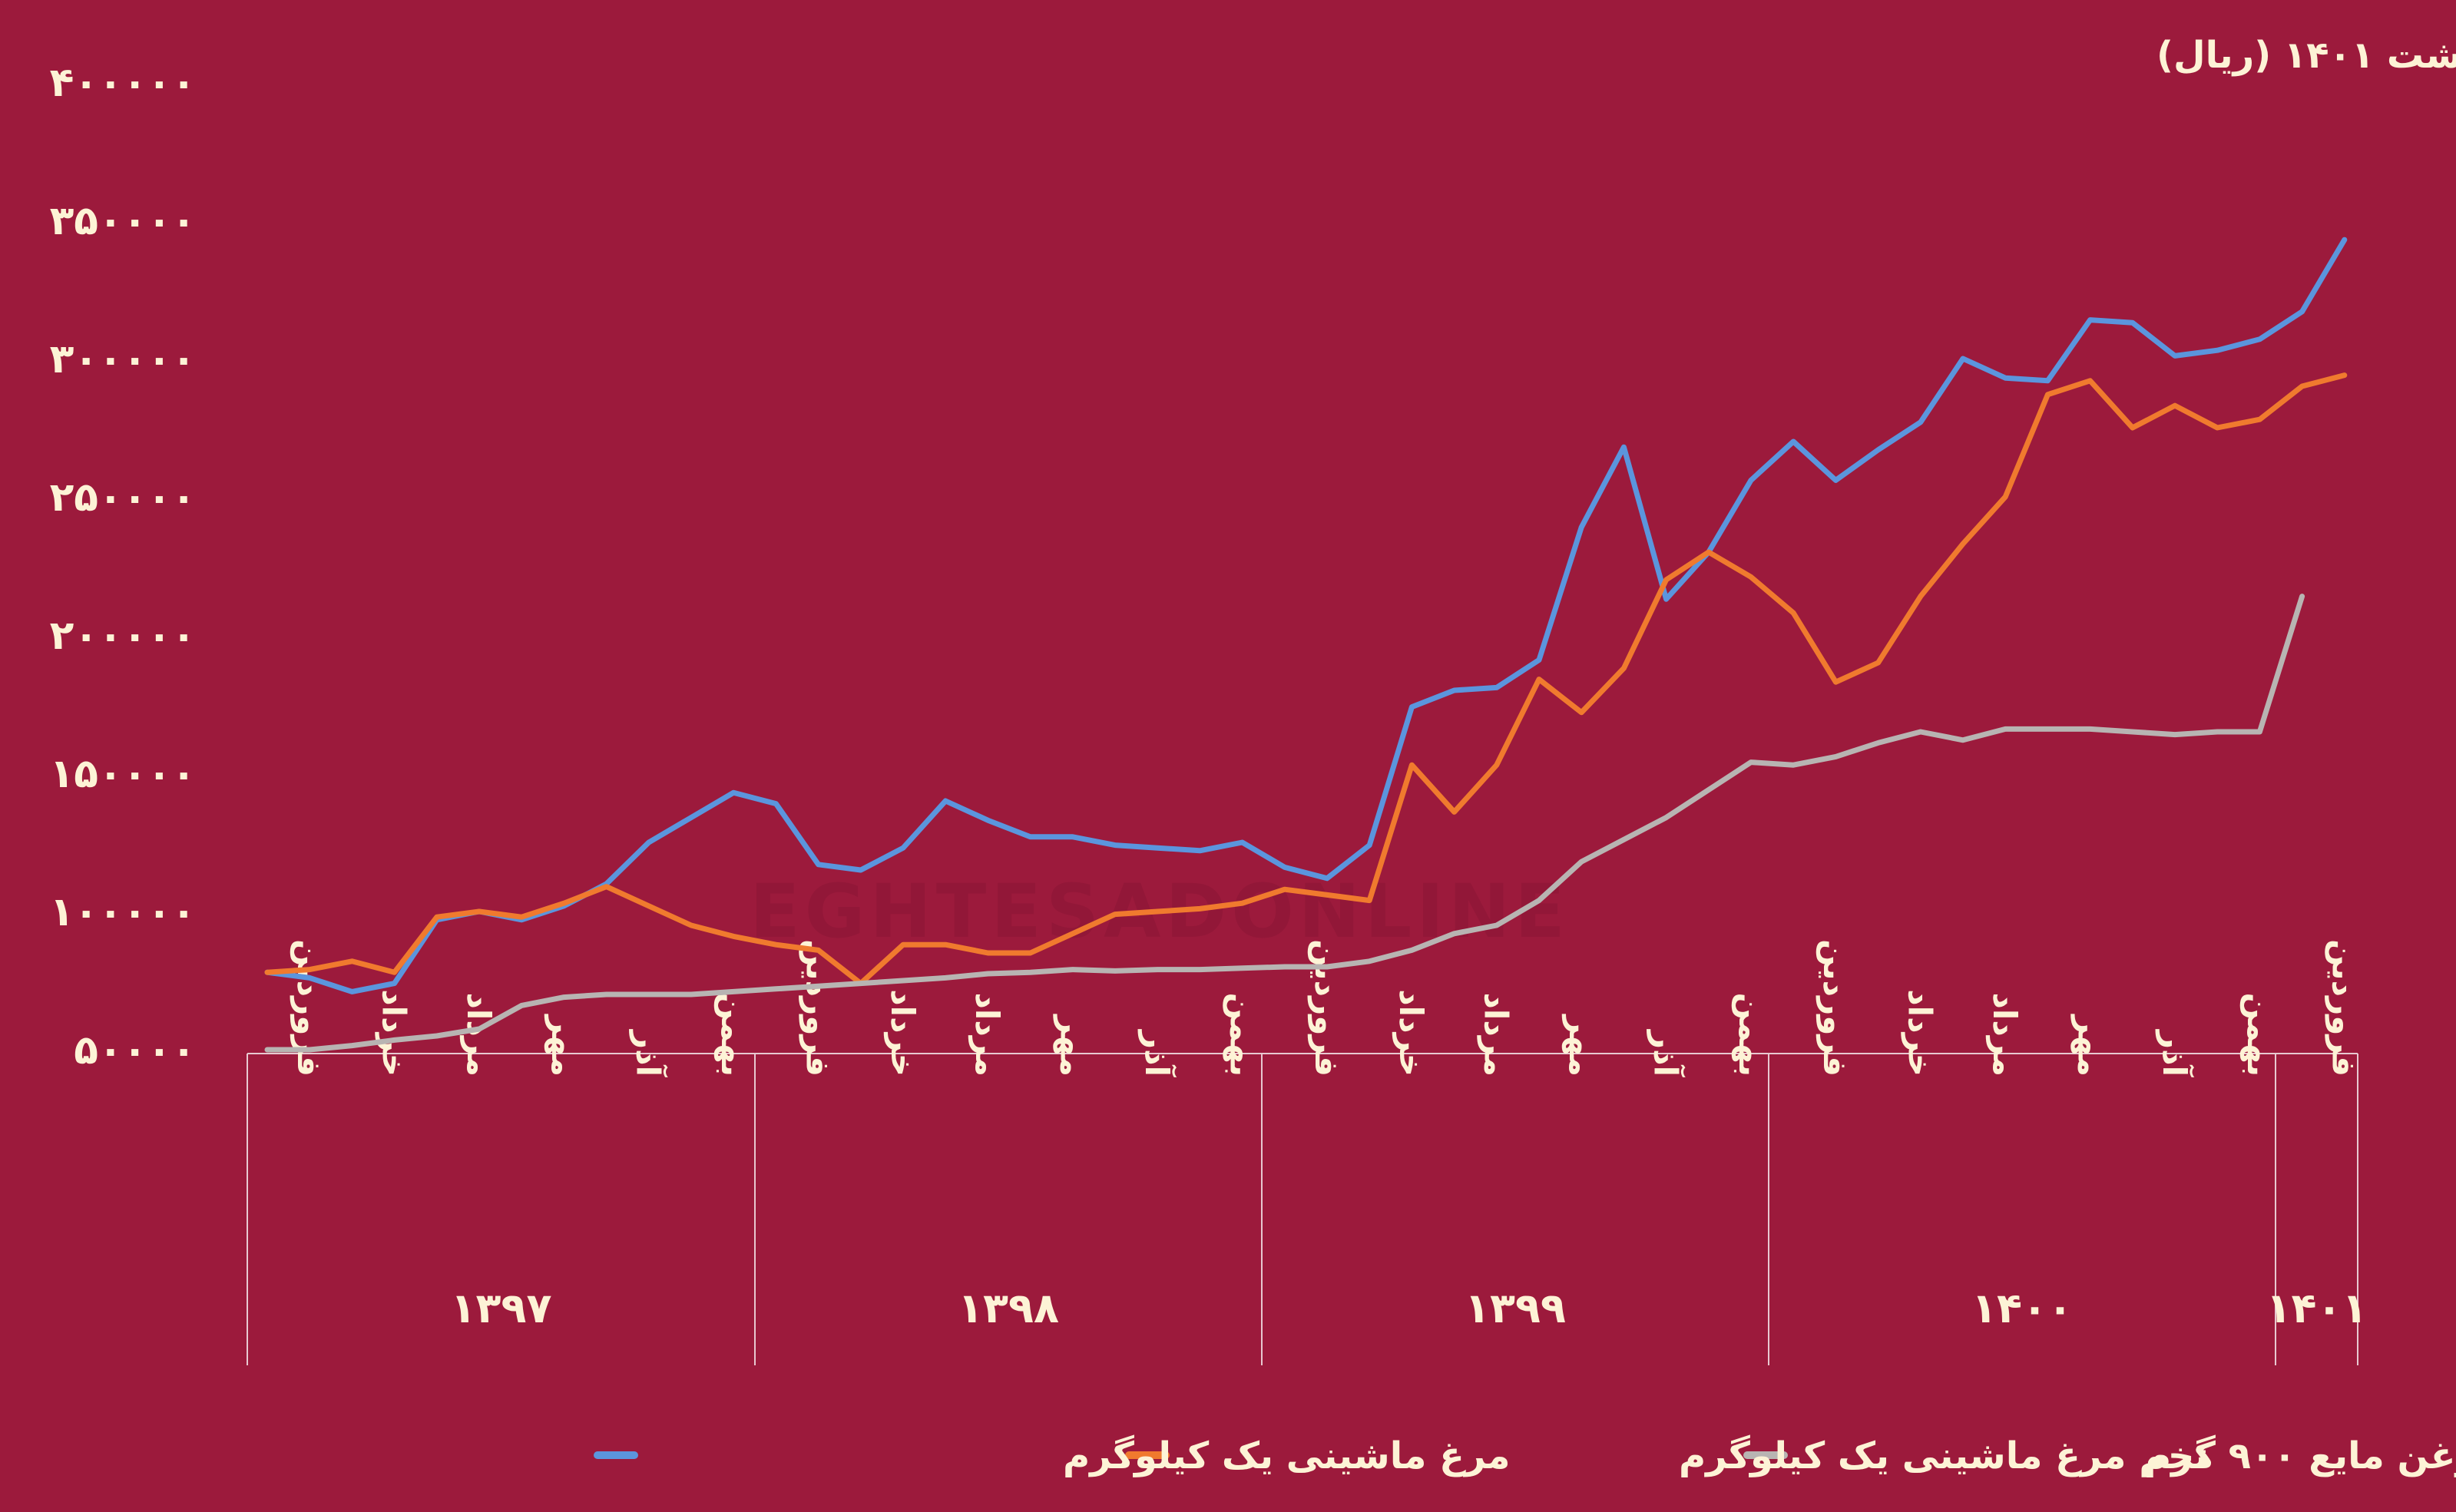 The image size is (2456, 1512). I want to click on legend-label: روغن مایع ۹۰۰ گرم, so click(2300, 1455).